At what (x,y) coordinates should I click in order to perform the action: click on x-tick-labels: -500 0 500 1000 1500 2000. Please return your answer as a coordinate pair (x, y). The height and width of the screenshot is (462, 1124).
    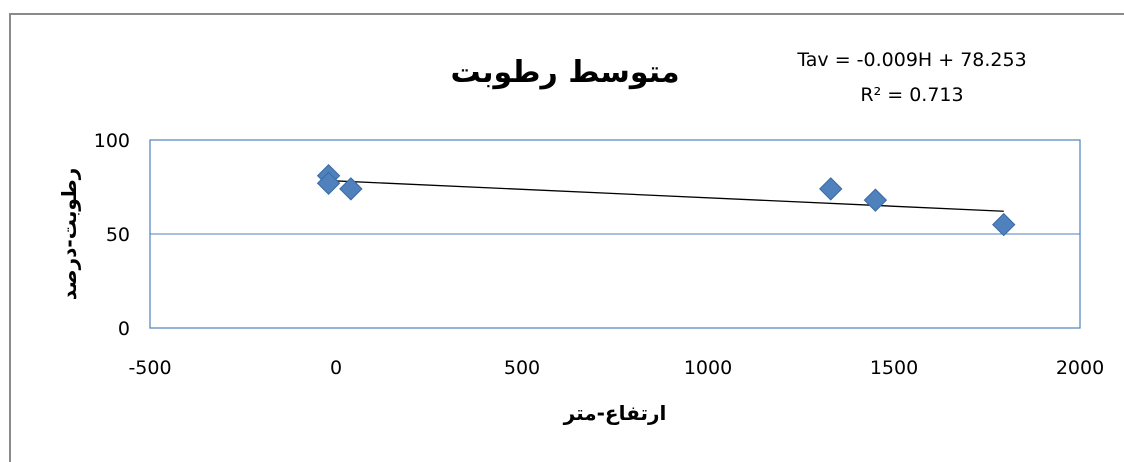
    Looking at the image, I should click on (616, 368).